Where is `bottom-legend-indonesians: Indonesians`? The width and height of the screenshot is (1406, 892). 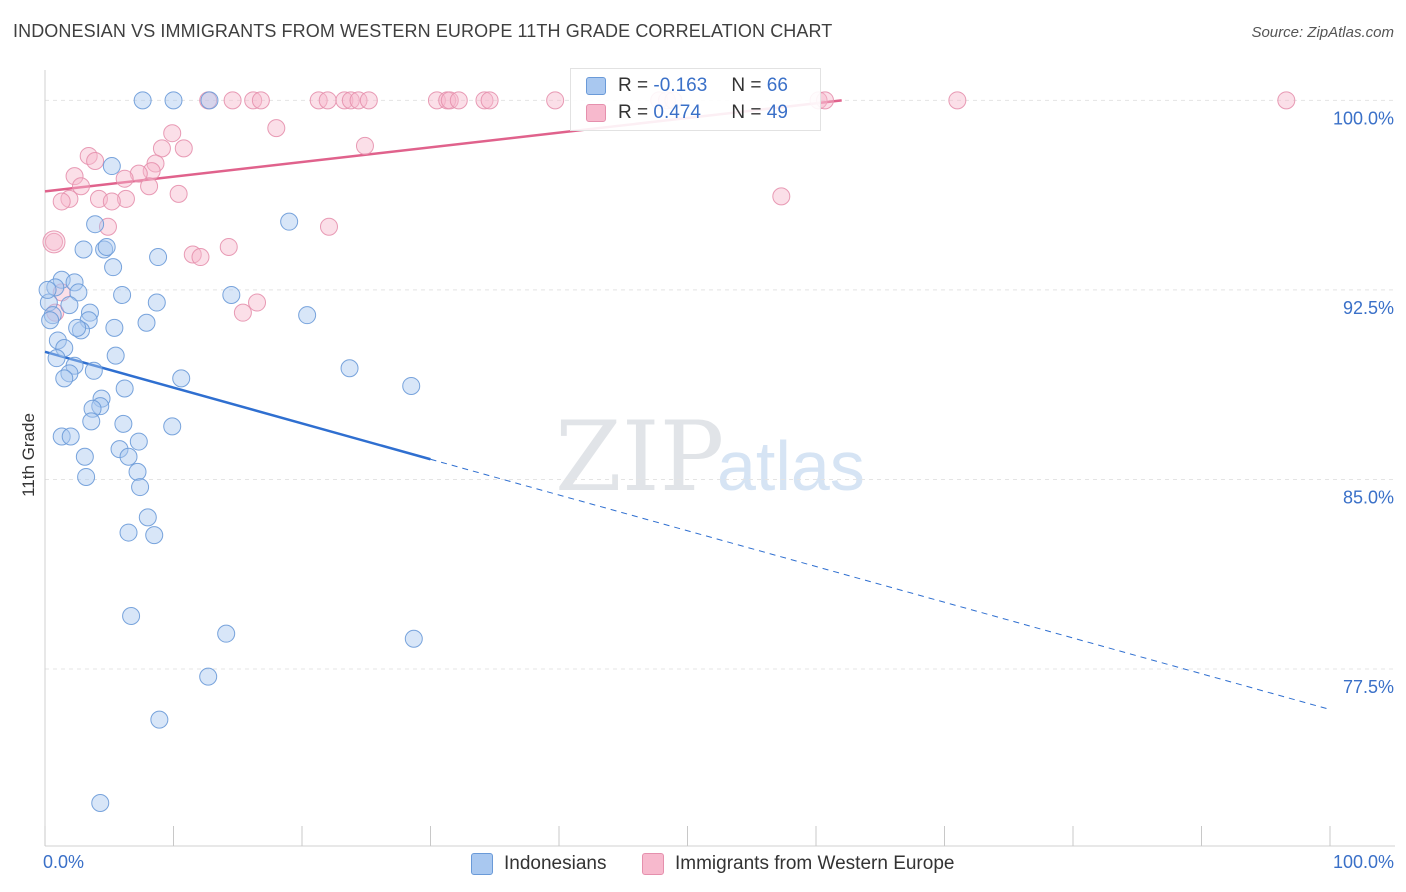
bottom-legend-indonesians: Indonesians is located at coordinates (538, 864).